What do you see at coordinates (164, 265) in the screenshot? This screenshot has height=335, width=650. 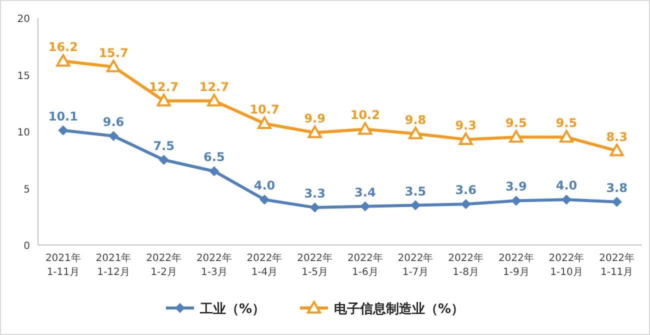 I see `x-tick-label: 2022年 1-2月` at bounding box center [164, 265].